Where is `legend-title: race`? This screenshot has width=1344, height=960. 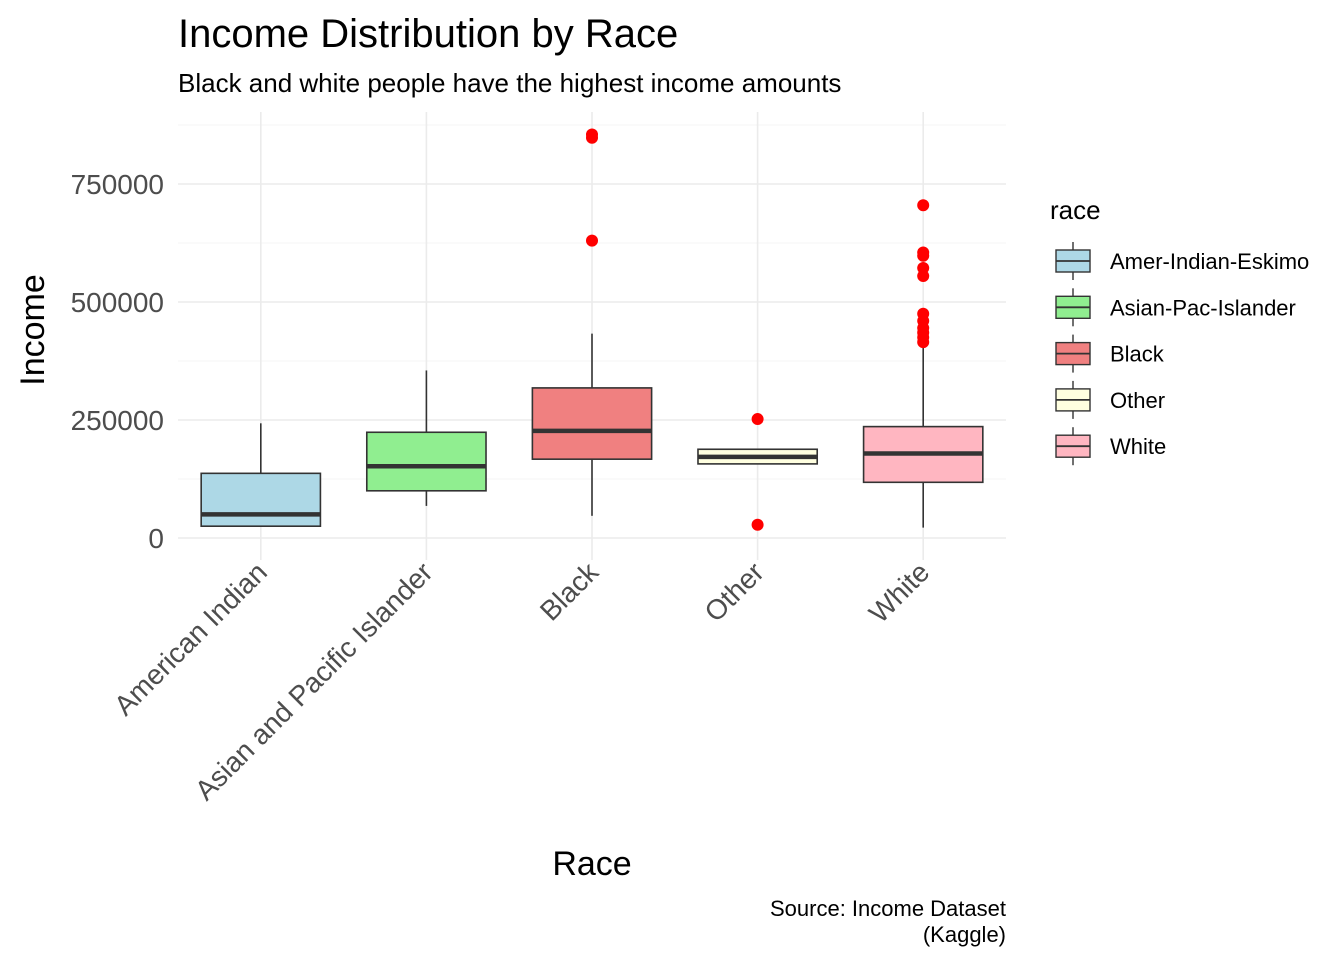
legend-title: race is located at coordinates (1075, 210).